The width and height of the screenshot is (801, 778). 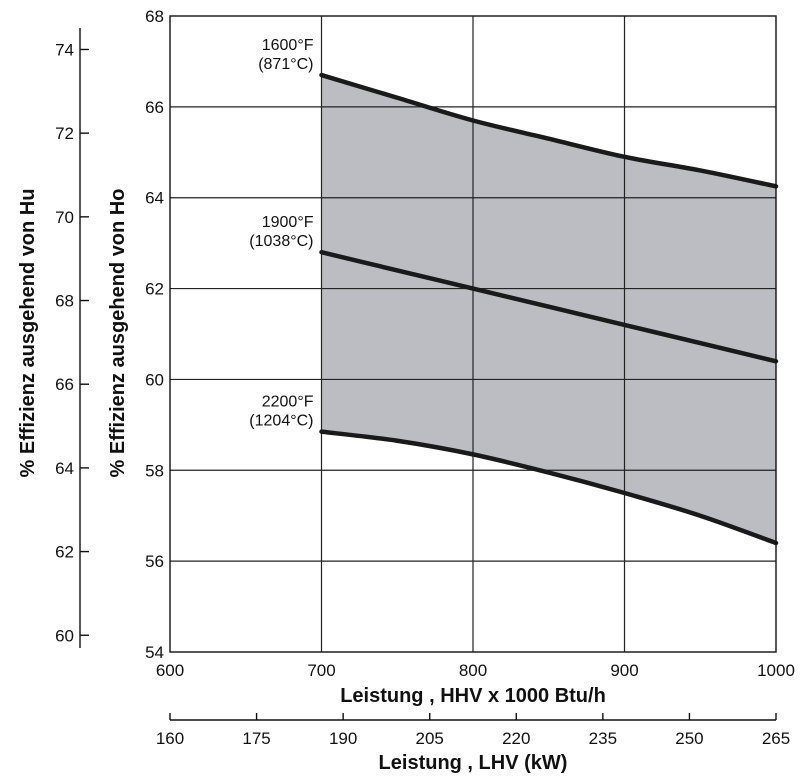 What do you see at coordinates (281, 241) in the screenshot?
I see `series-label-temp-c: (1038°C)` at bounding box center [281, 241].